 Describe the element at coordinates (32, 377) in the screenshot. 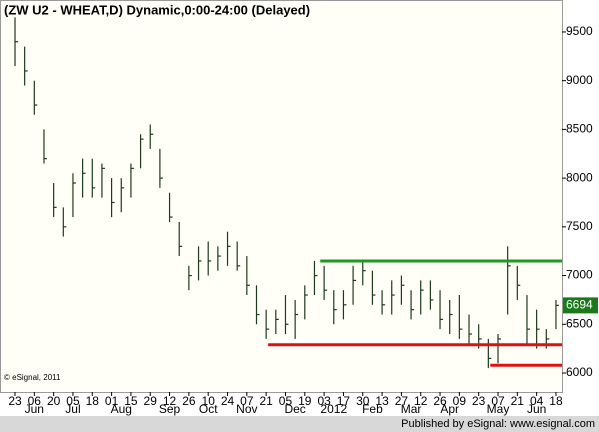

I see `copyright: © eSignal, 2011` at that location.